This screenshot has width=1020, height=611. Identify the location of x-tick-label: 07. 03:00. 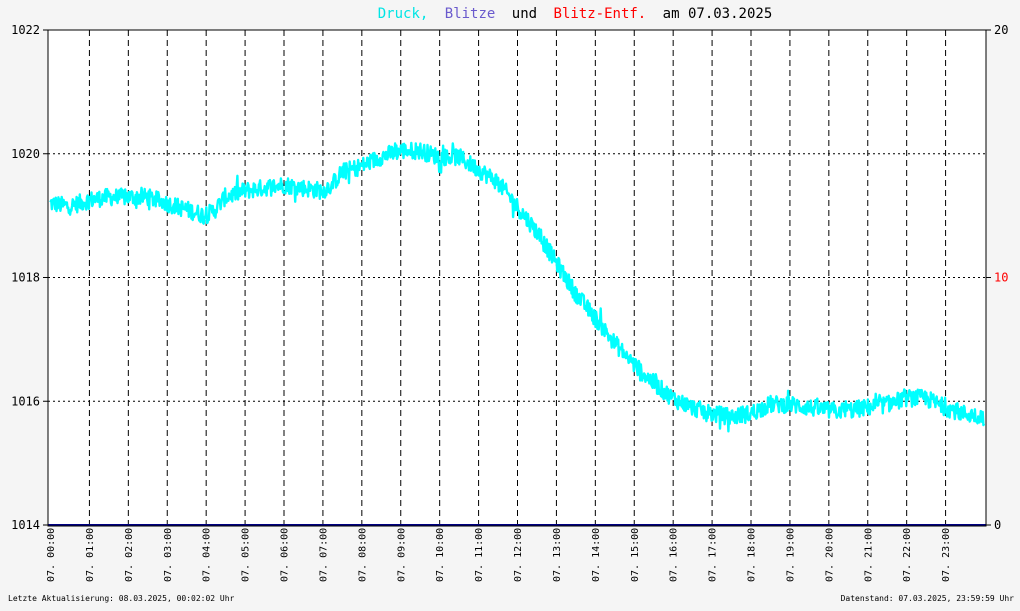
(168, 555).